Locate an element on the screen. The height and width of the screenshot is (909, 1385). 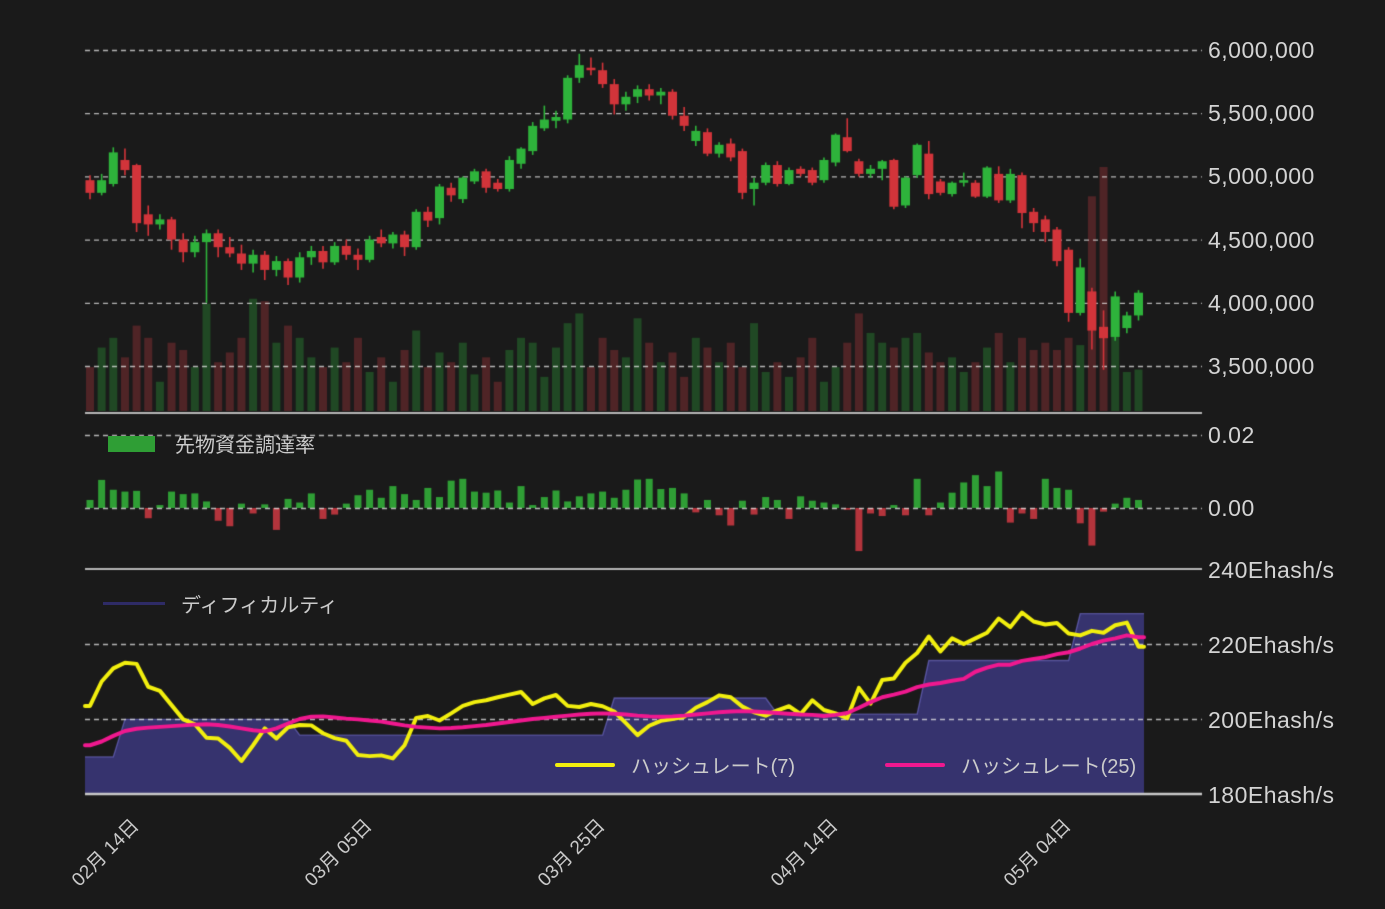
legend-hashrate7: ハッシュレート(7) is located at coordinates (675, 764).